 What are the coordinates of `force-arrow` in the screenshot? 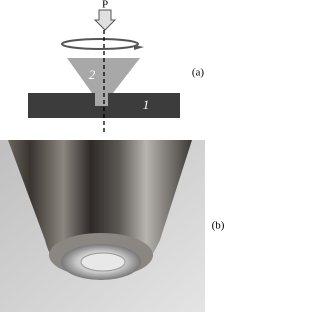 It's located at (105, 20).